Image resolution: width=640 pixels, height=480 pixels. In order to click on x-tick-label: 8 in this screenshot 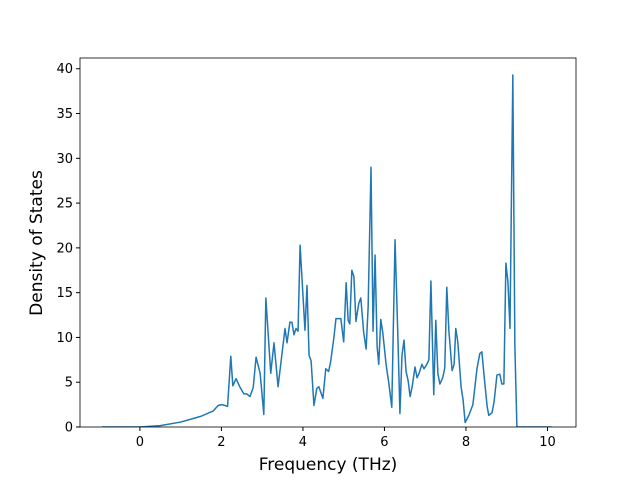, I will do `click(466, 442)`.